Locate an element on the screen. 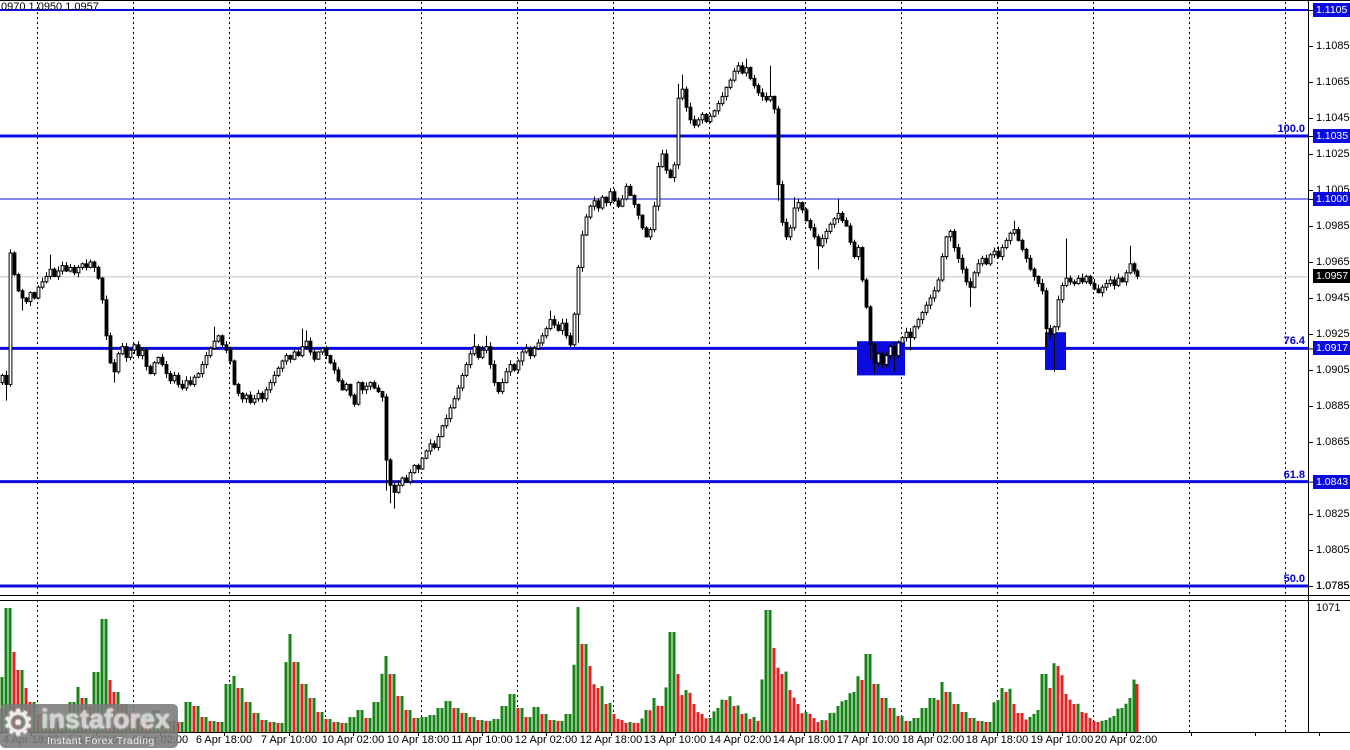  ohlc-readout: 0970 1.0950 1.0957 is located at coordinates (50, 7).